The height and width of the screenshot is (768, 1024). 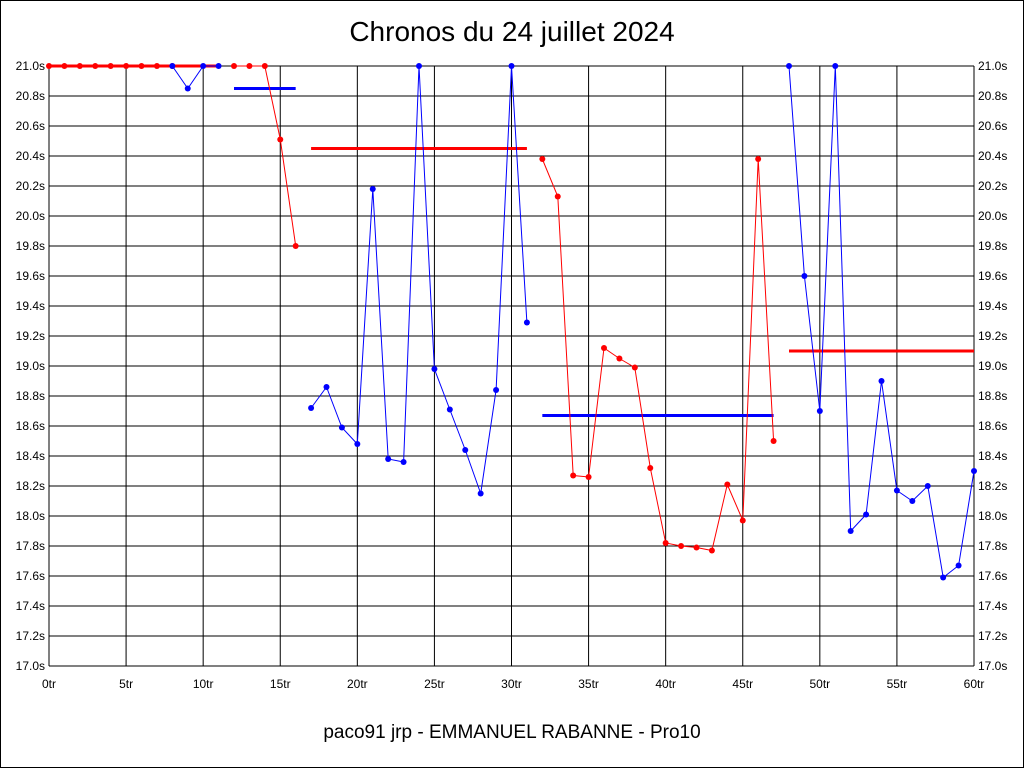 I want to click on y-tick-label-left: 17.2s, so click(x=30, y=636).